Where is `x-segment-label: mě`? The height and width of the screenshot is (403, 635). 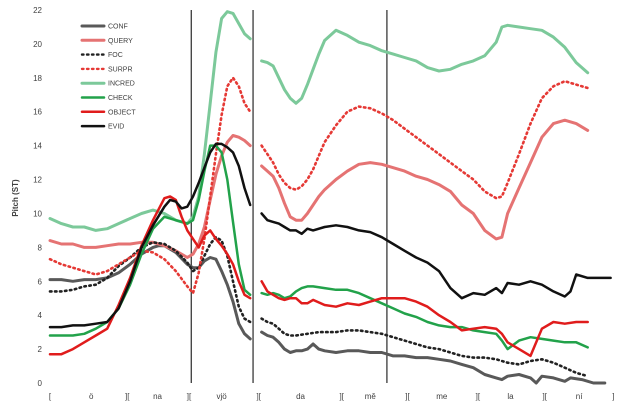 x-segment-label: mě is located at coordinates (371, 396).